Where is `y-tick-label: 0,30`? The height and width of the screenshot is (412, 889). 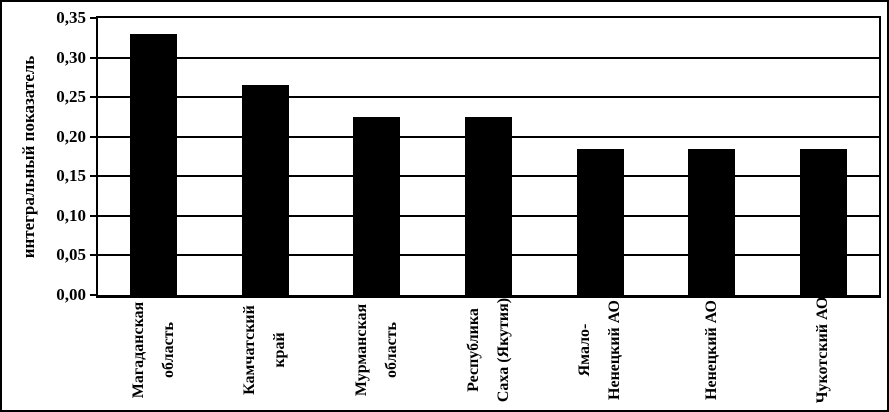
y-tick-label: 0,30 is located at coordinates (71, 57).